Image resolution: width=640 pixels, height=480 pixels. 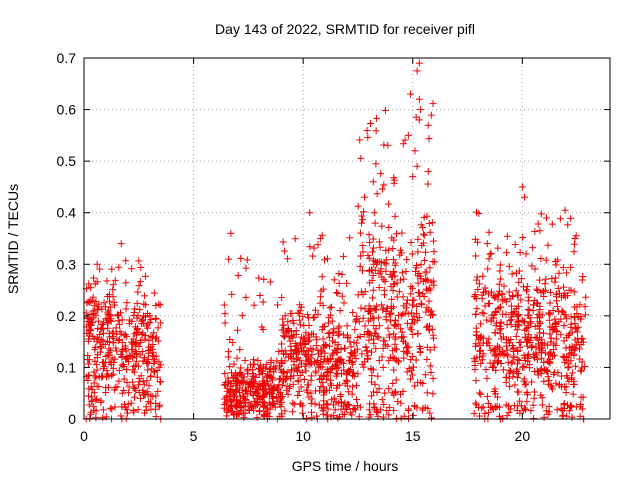 I want to click on x-tick-label: 0, so click(x=84, y=436).